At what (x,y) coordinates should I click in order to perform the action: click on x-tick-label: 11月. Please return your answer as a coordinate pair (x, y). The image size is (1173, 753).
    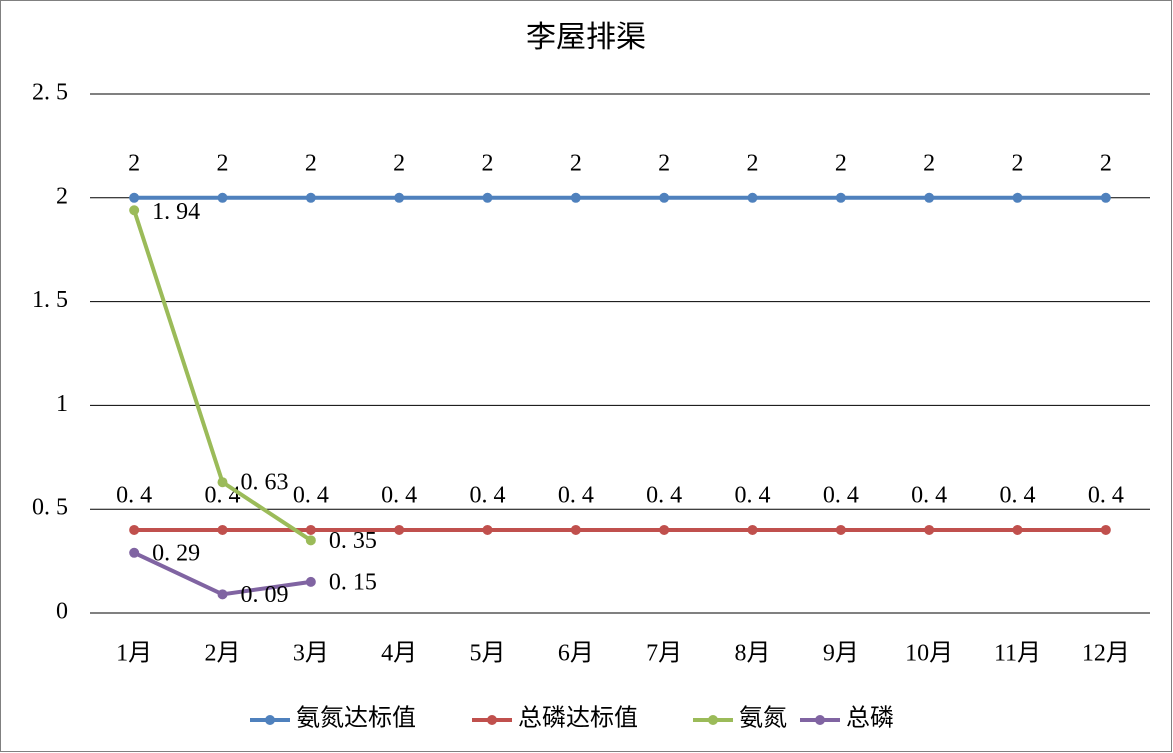
    Looking at the image, I should click on (1017, 654).